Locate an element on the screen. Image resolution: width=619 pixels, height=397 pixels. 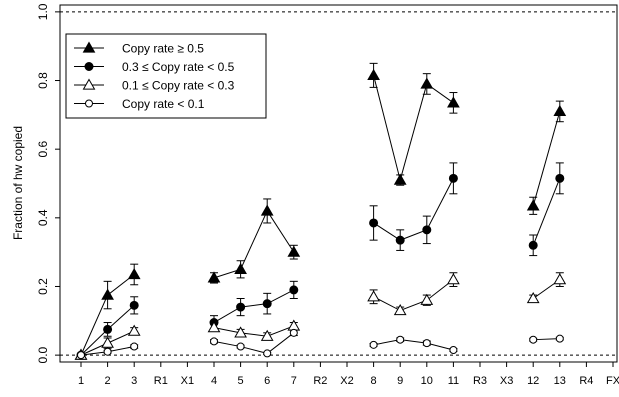
x-tick-label: 7 is located at coordinates (294, 381).